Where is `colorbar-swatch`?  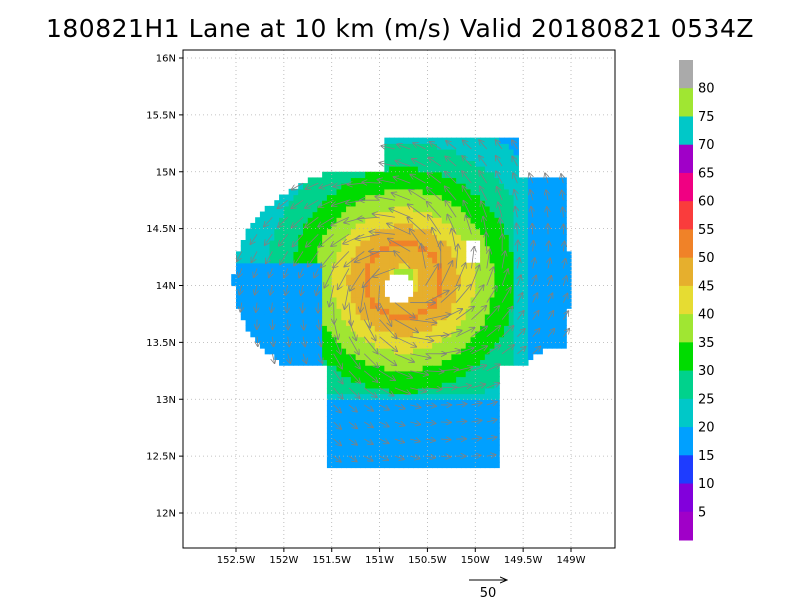 colorbar-swatch is located at coordinates (686, 300).